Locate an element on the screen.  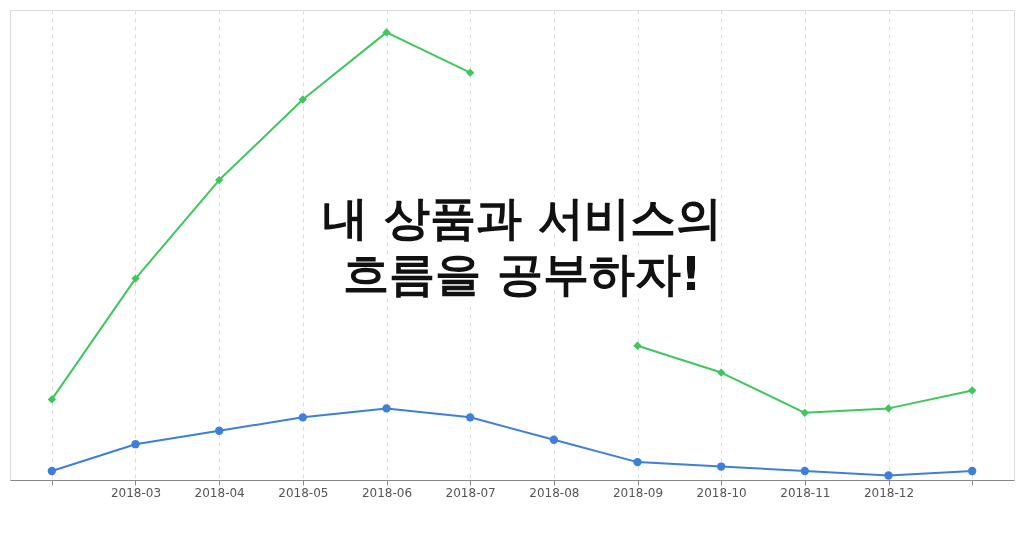
text: 내 상품과 서비스의 흐름을 공부하자! is located at coordinates (522, 246).